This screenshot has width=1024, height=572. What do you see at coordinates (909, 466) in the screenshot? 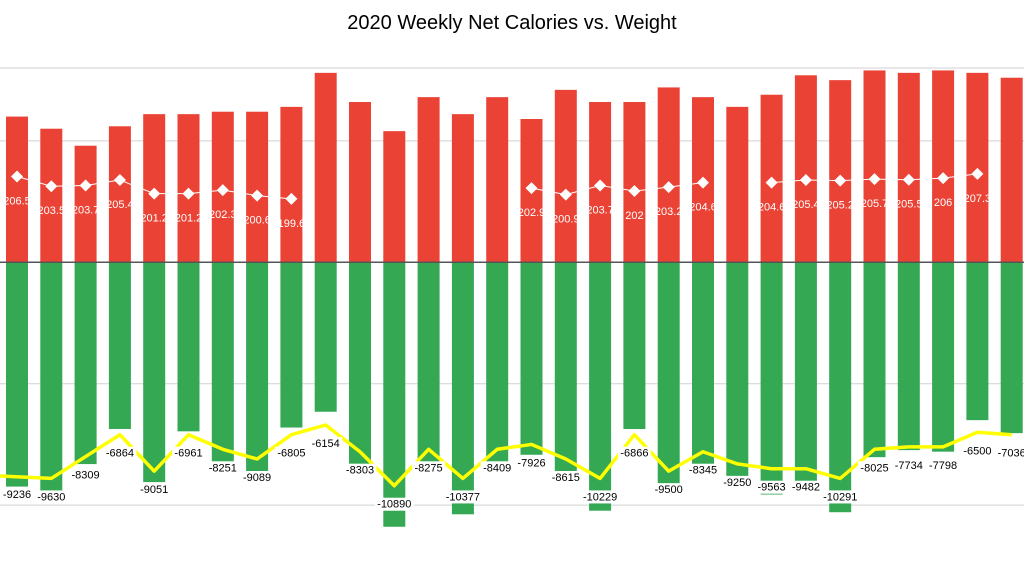
I see `data-label: -7734` at bounding box center [909, 466].